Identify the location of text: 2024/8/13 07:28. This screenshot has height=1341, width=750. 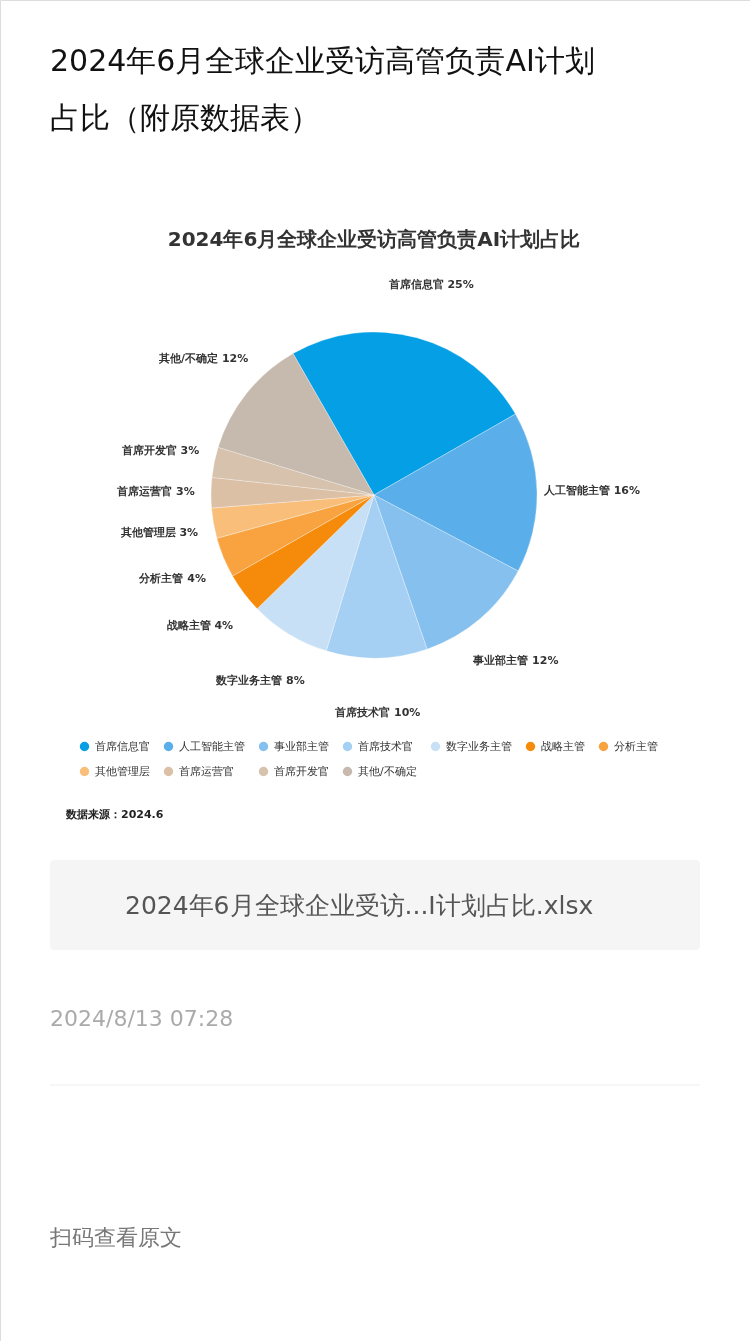
(142, 1018).